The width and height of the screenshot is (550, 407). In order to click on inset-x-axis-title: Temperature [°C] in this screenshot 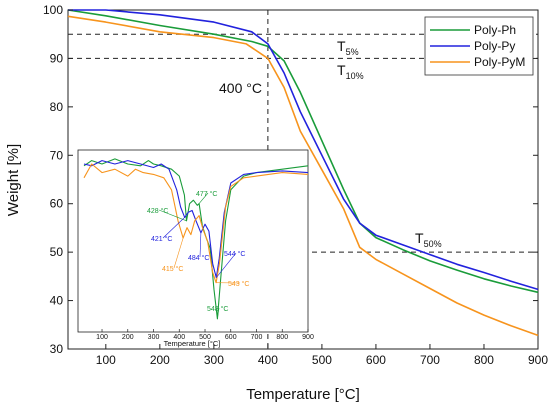, I will do `click(192, 343)`.